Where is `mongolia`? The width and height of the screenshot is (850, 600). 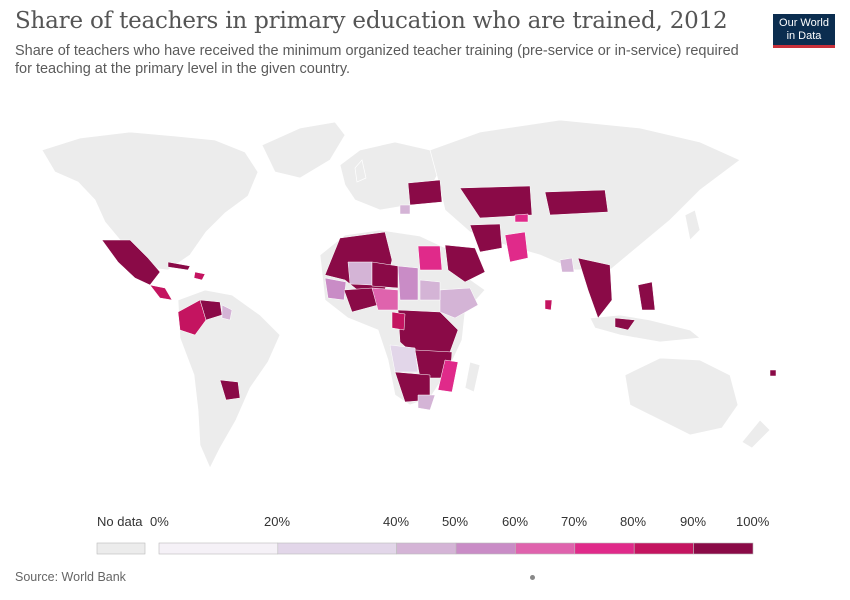 mongolia is located at coordinates (576, 202).